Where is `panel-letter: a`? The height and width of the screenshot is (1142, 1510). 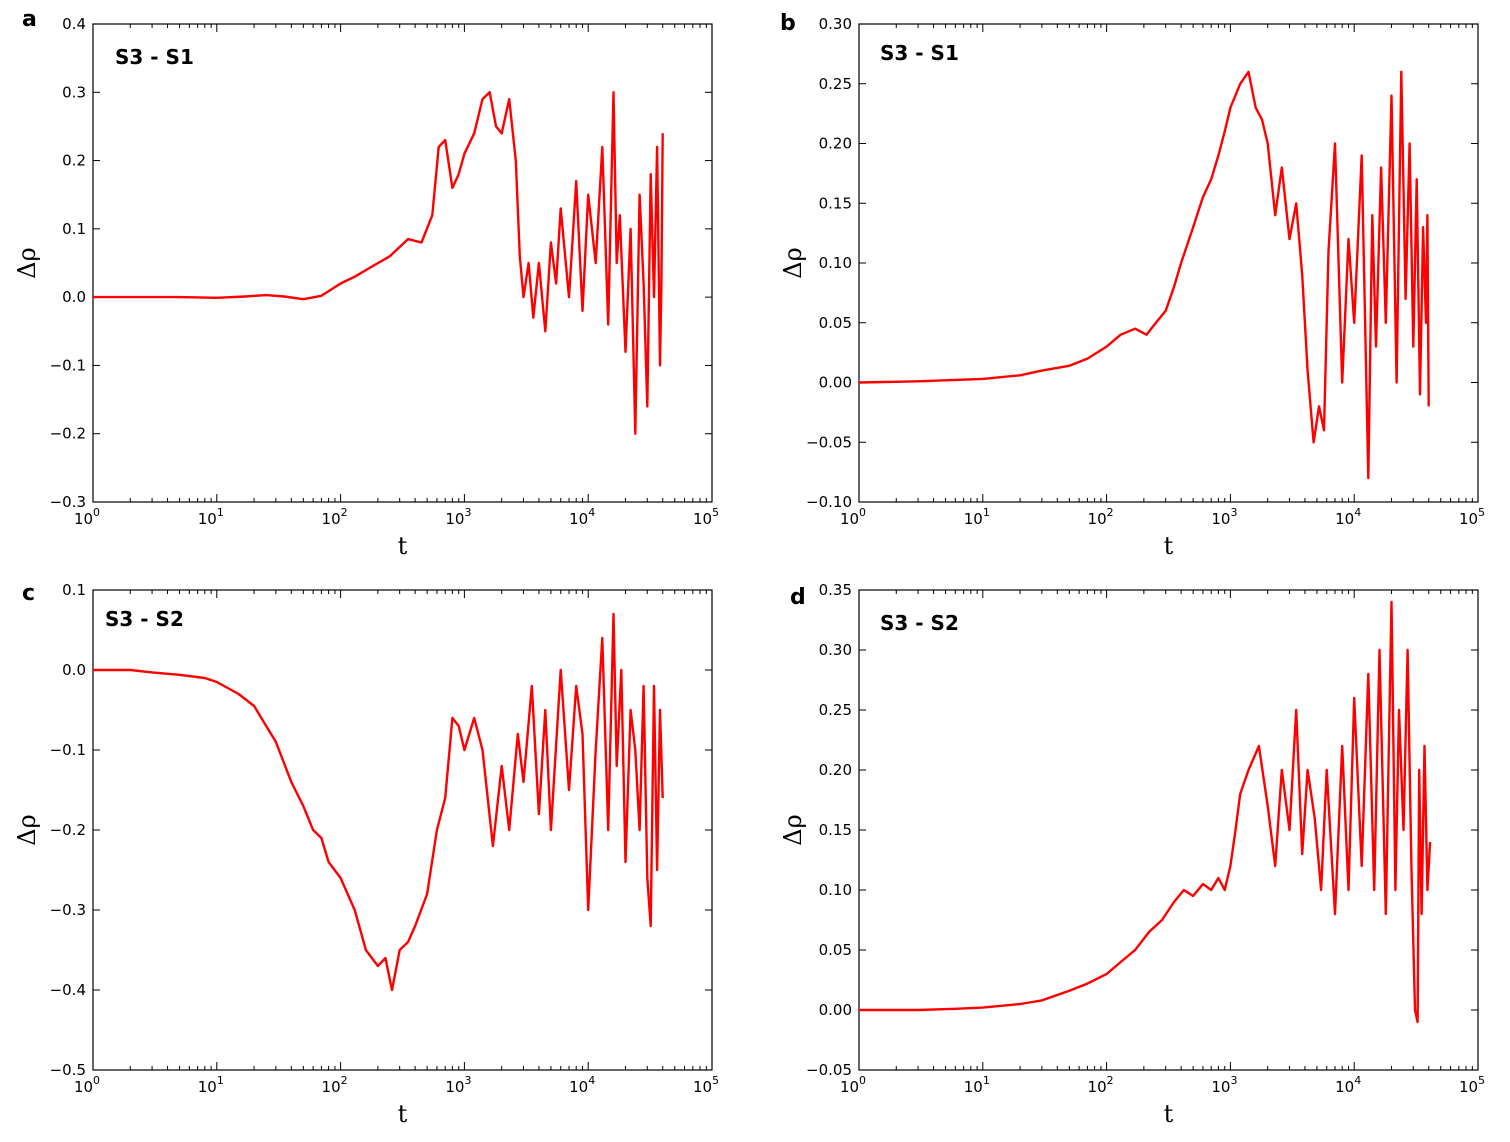
panel-letter: a is located at coordinates (29, 19).